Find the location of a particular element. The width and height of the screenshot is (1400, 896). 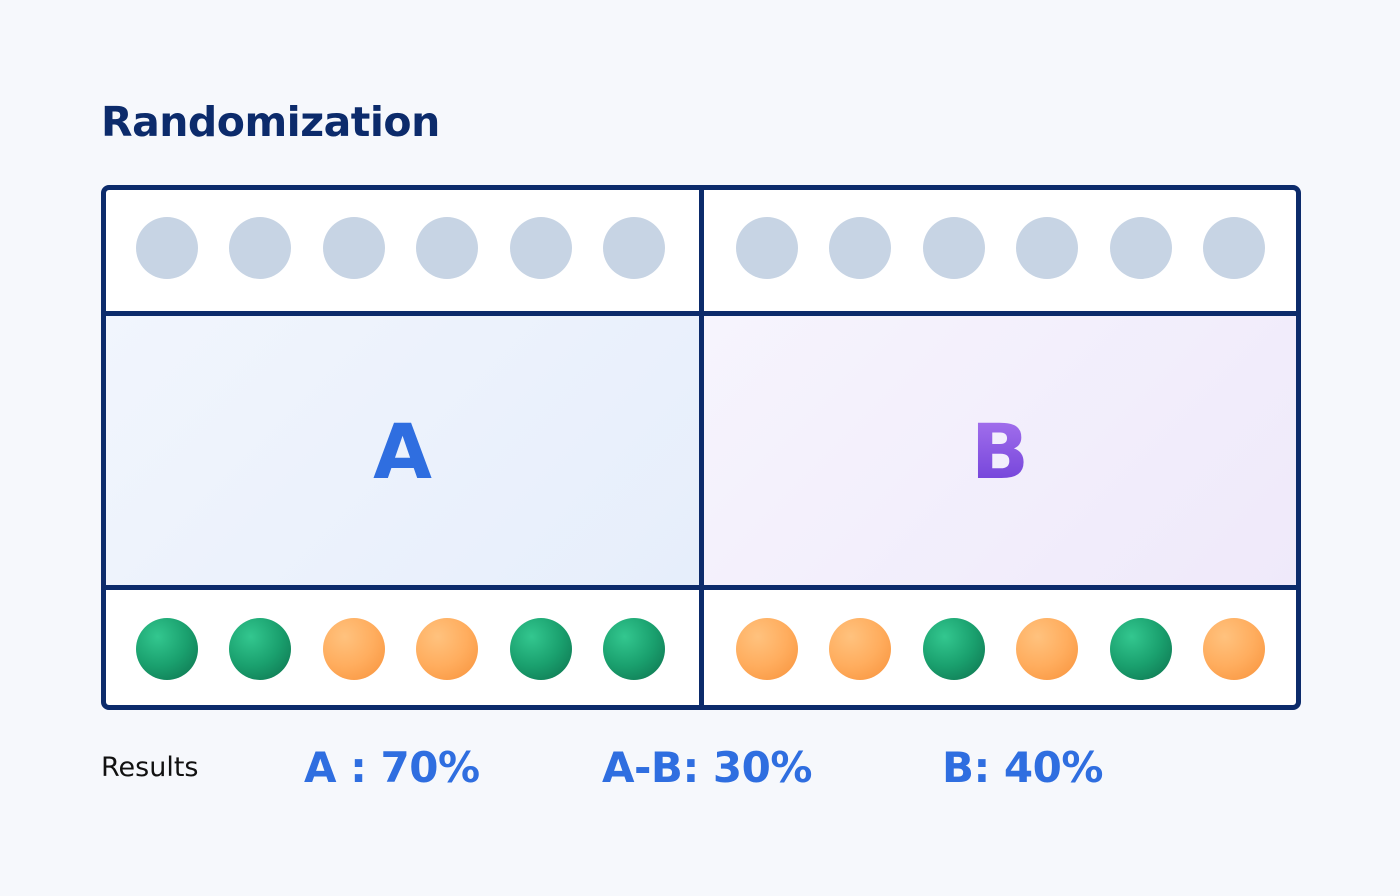

divider-vertical is located at coordinates (701, 447).